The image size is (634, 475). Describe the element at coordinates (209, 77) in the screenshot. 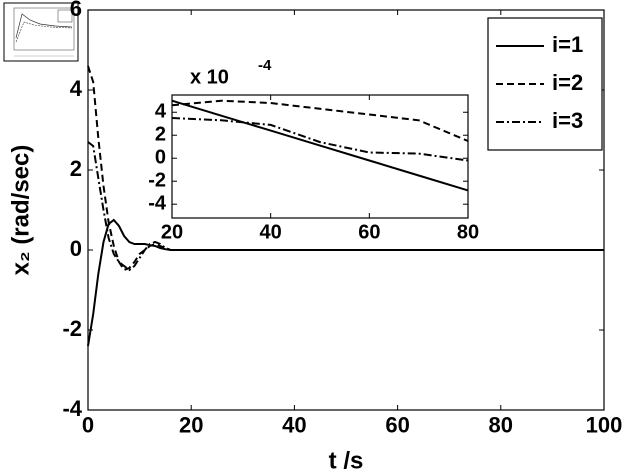

I see `inset-multiplier: x 10` at that location.